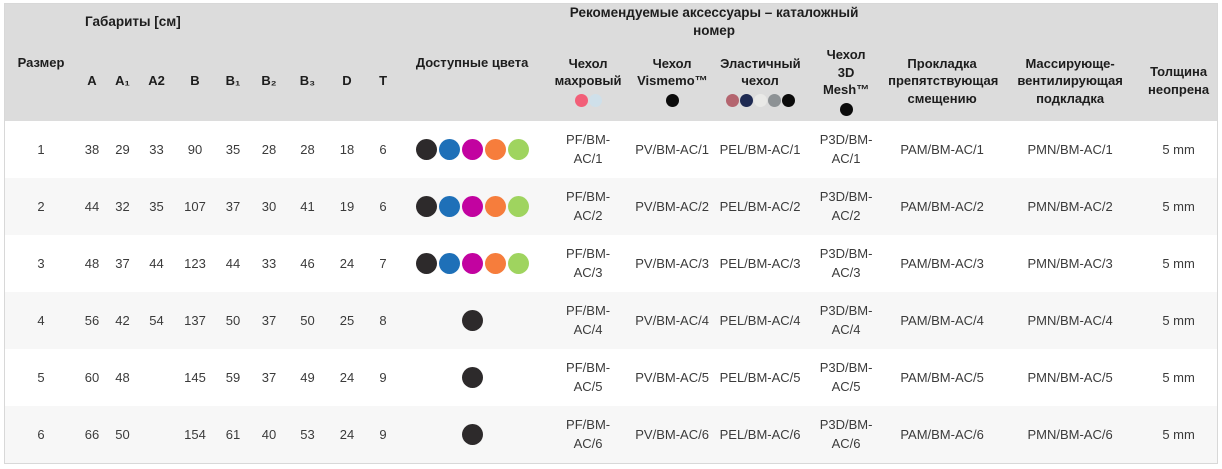 The image size is (1222, 469). I want to click on column-header-cover-terry: Чехол махровый, so click(588, 81).